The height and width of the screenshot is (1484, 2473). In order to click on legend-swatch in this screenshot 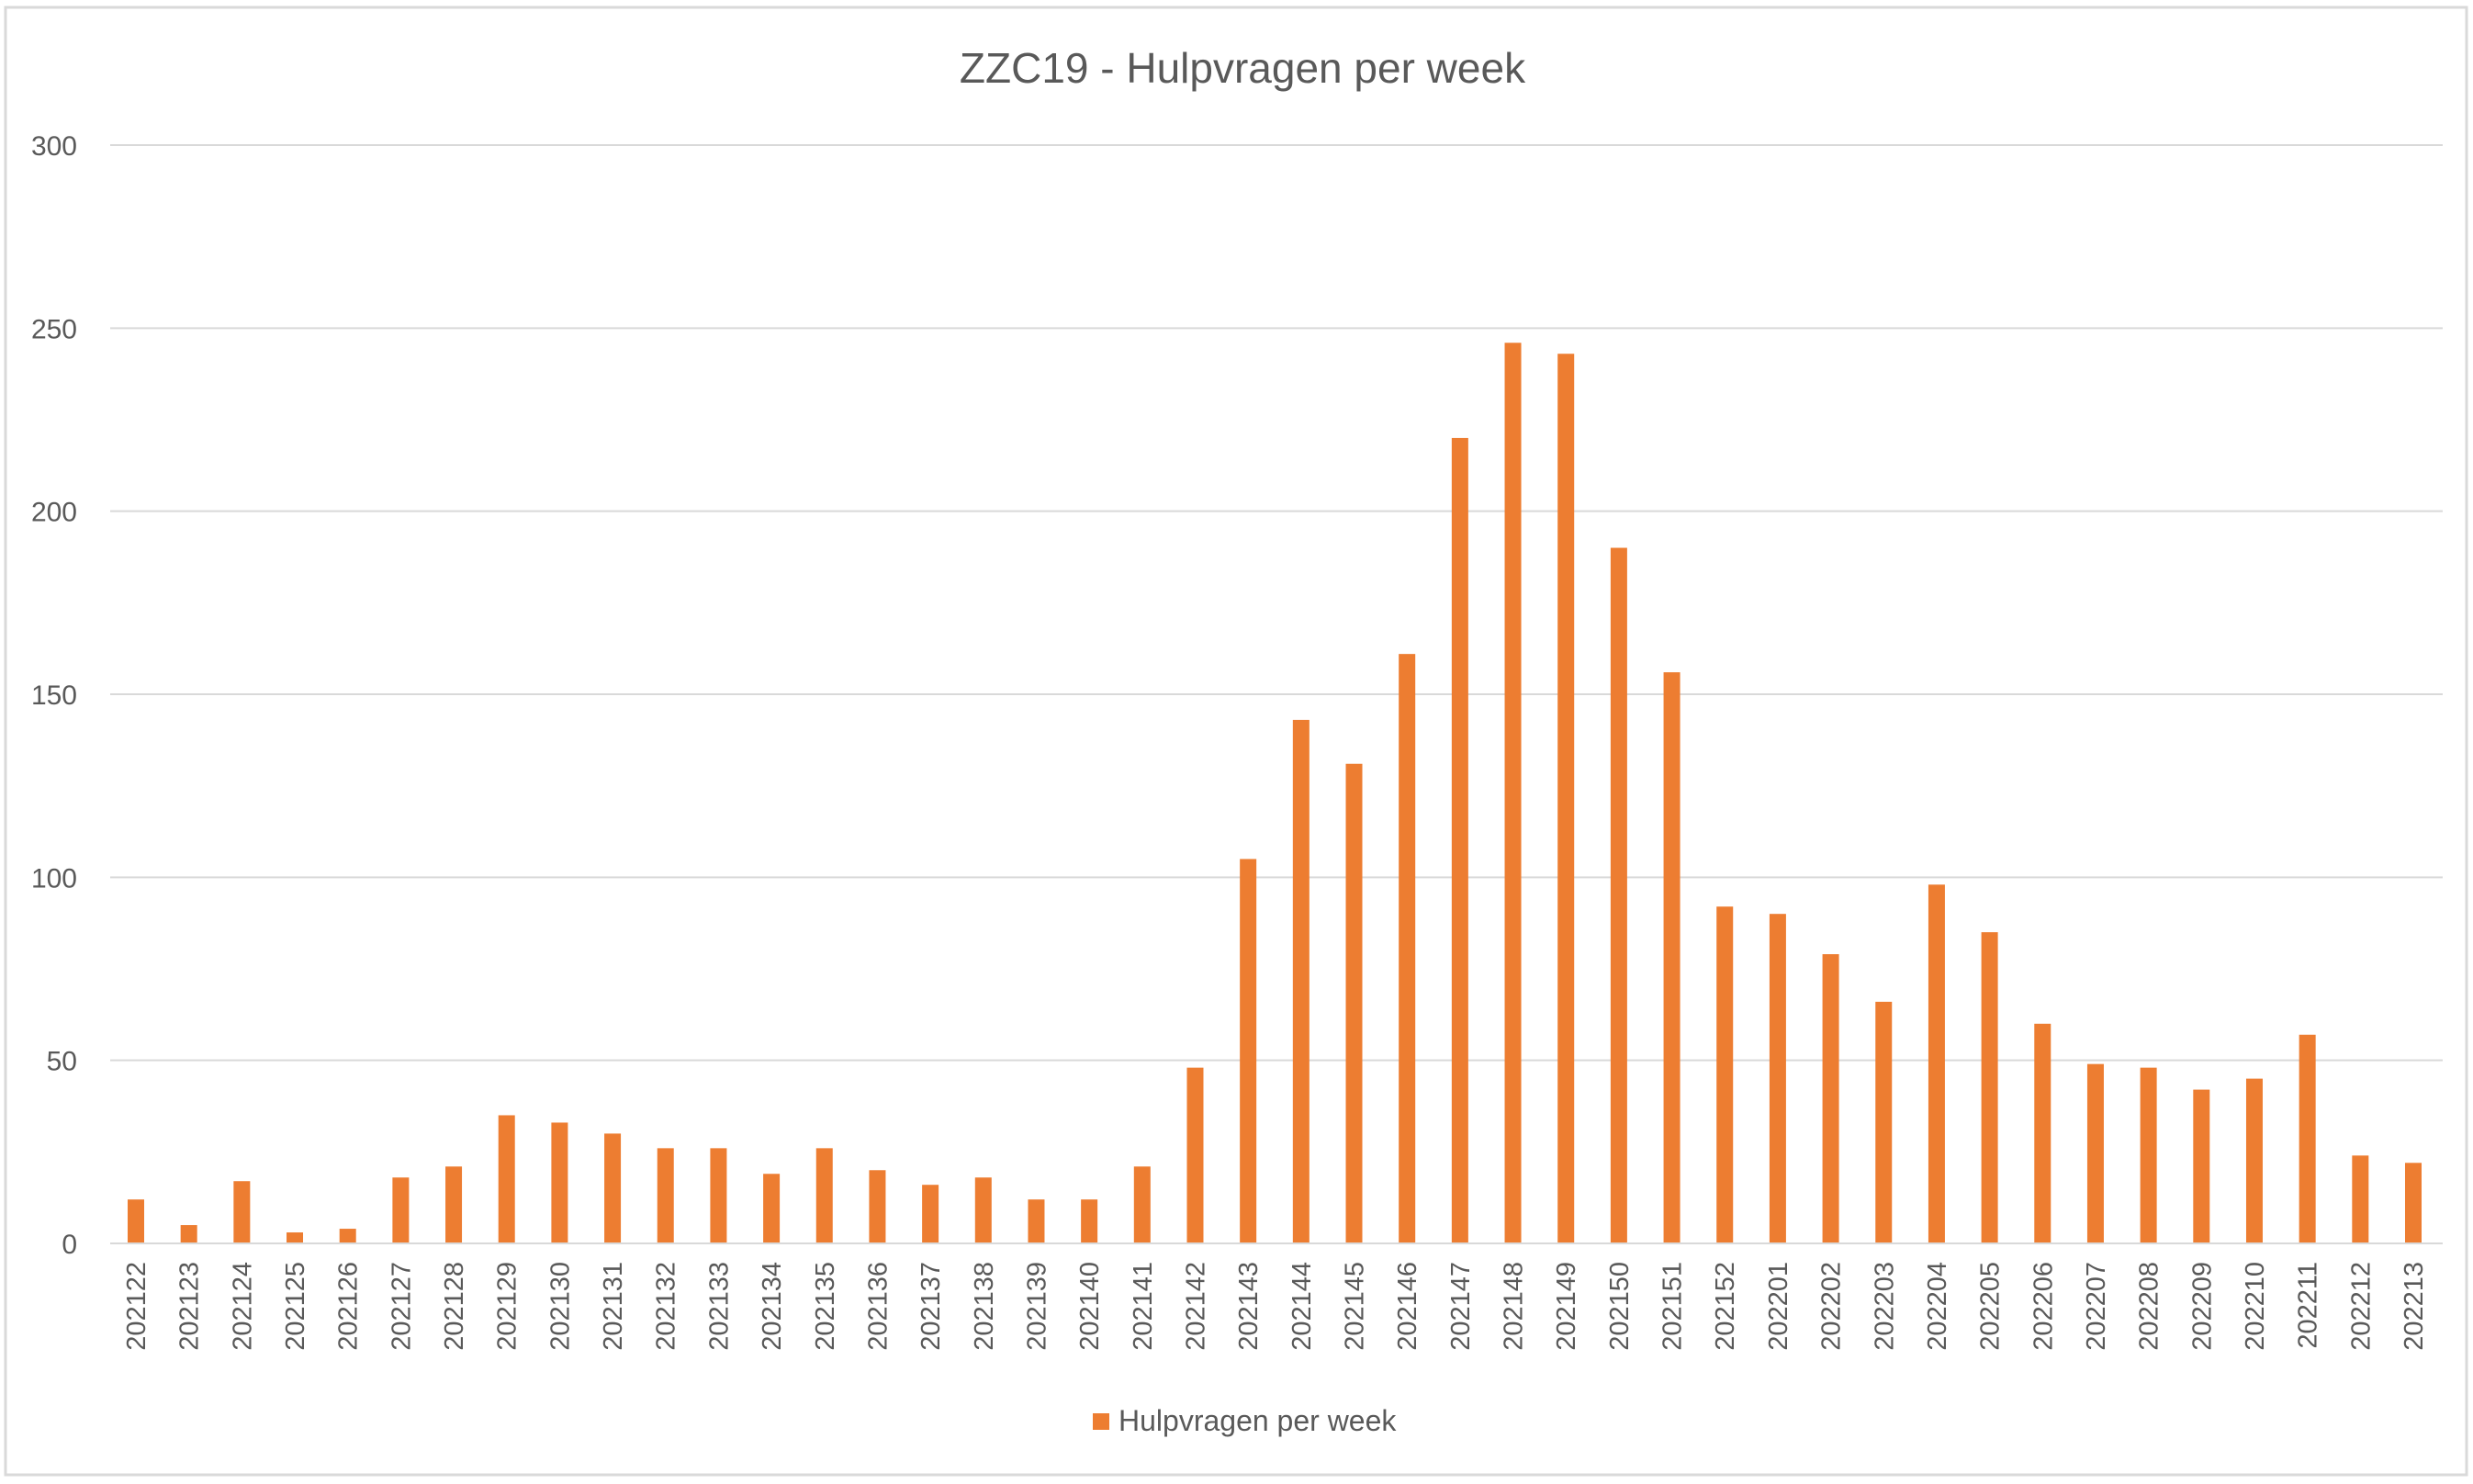, I will do `click(1101, 1422)`.